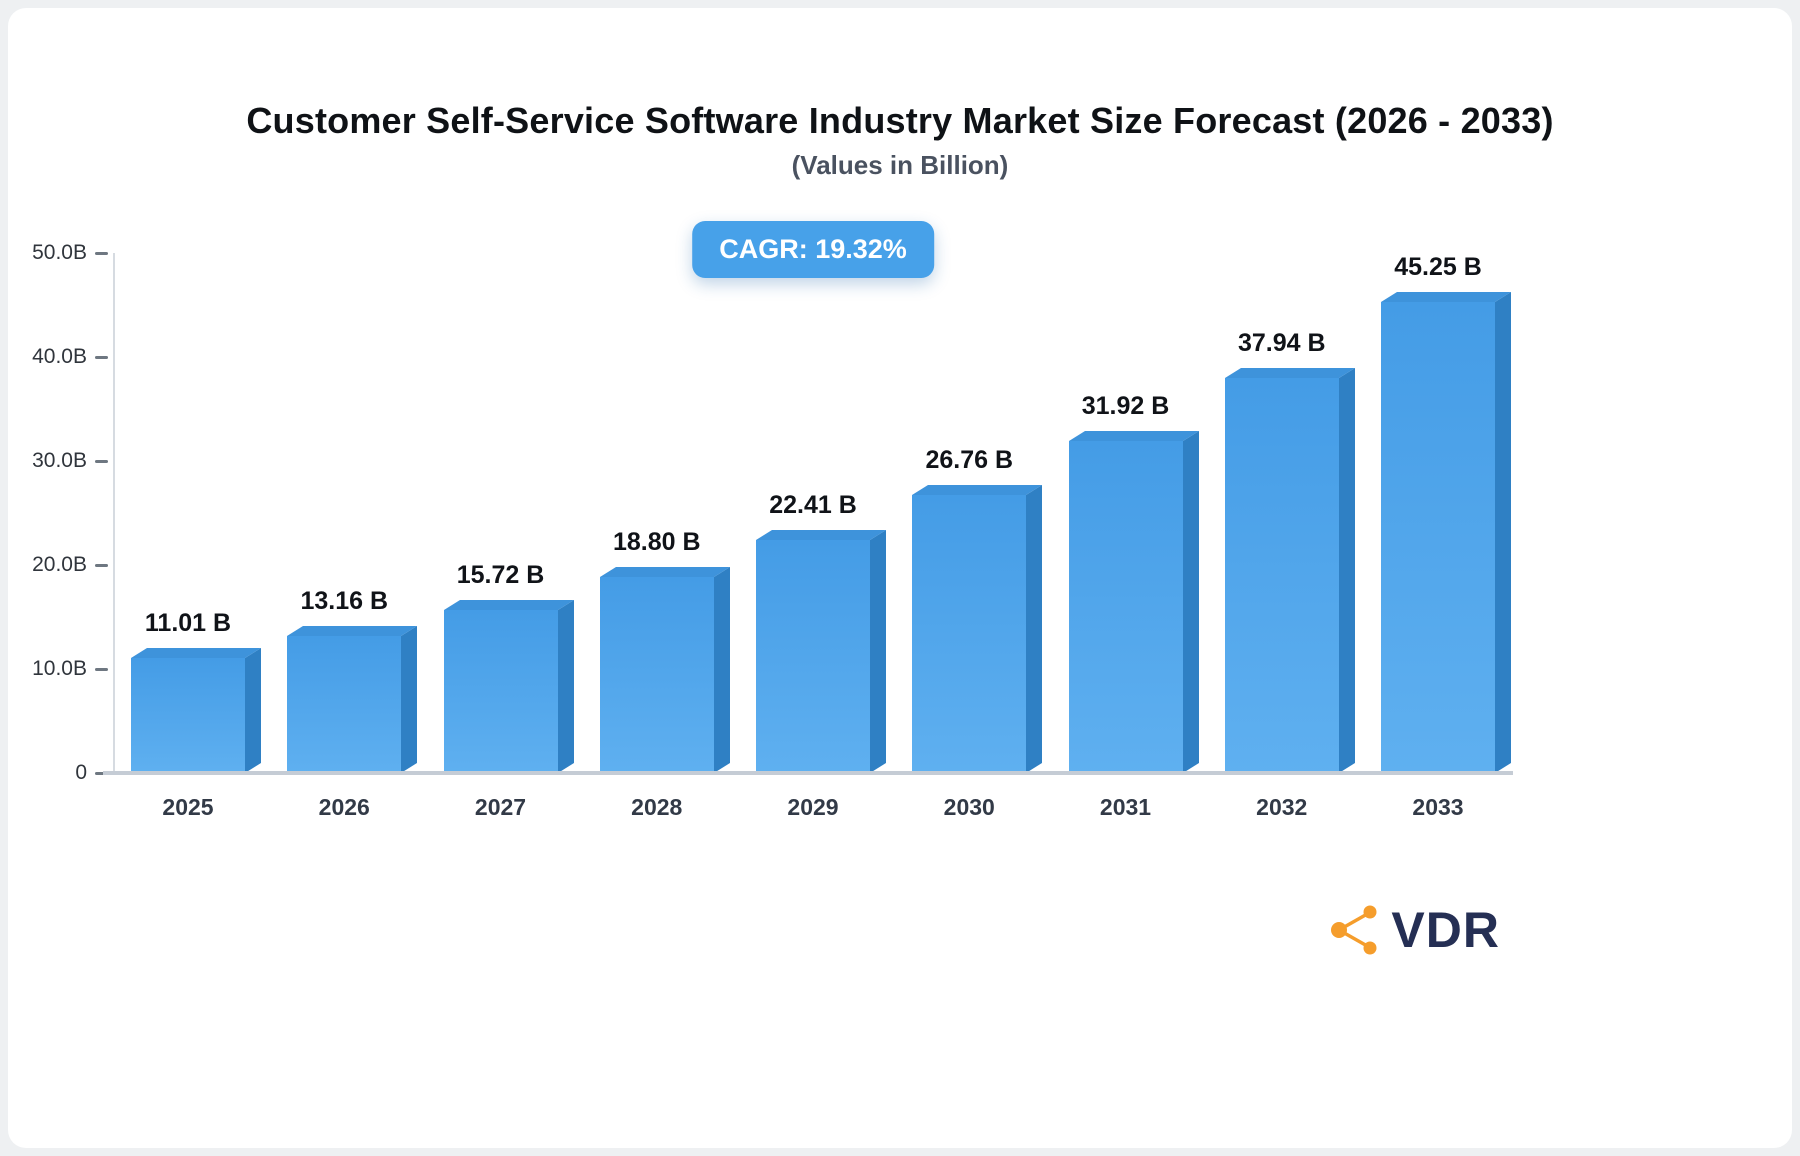 This screenshot has height=1156, width=1800. I want to click on y-axis-tick-label: 20.0B, so click(59, 564).